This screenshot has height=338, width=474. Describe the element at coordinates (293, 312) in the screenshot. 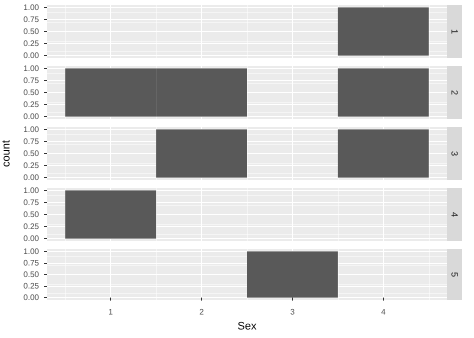

I see `x-tick-label: 3` at that location.